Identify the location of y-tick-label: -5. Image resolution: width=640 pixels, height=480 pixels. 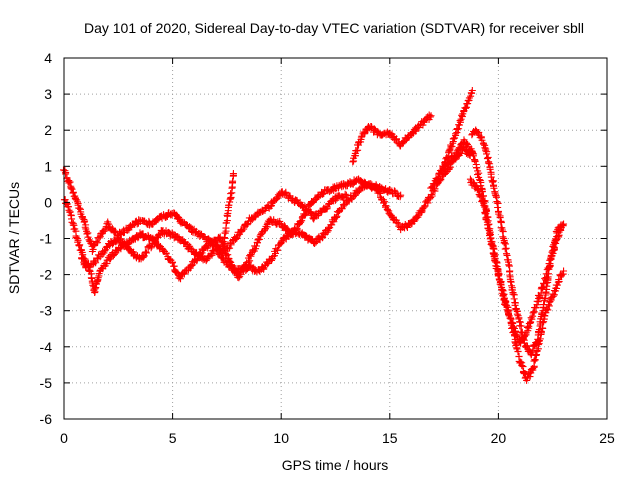
(46, 383).